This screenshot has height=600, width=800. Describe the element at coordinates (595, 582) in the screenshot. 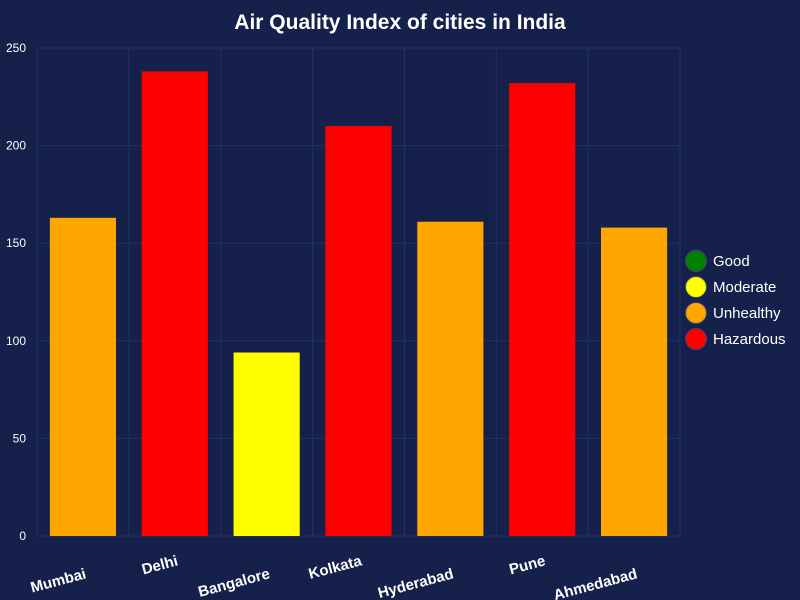

I see `x-tick-label: Ahmedabad` at that location.